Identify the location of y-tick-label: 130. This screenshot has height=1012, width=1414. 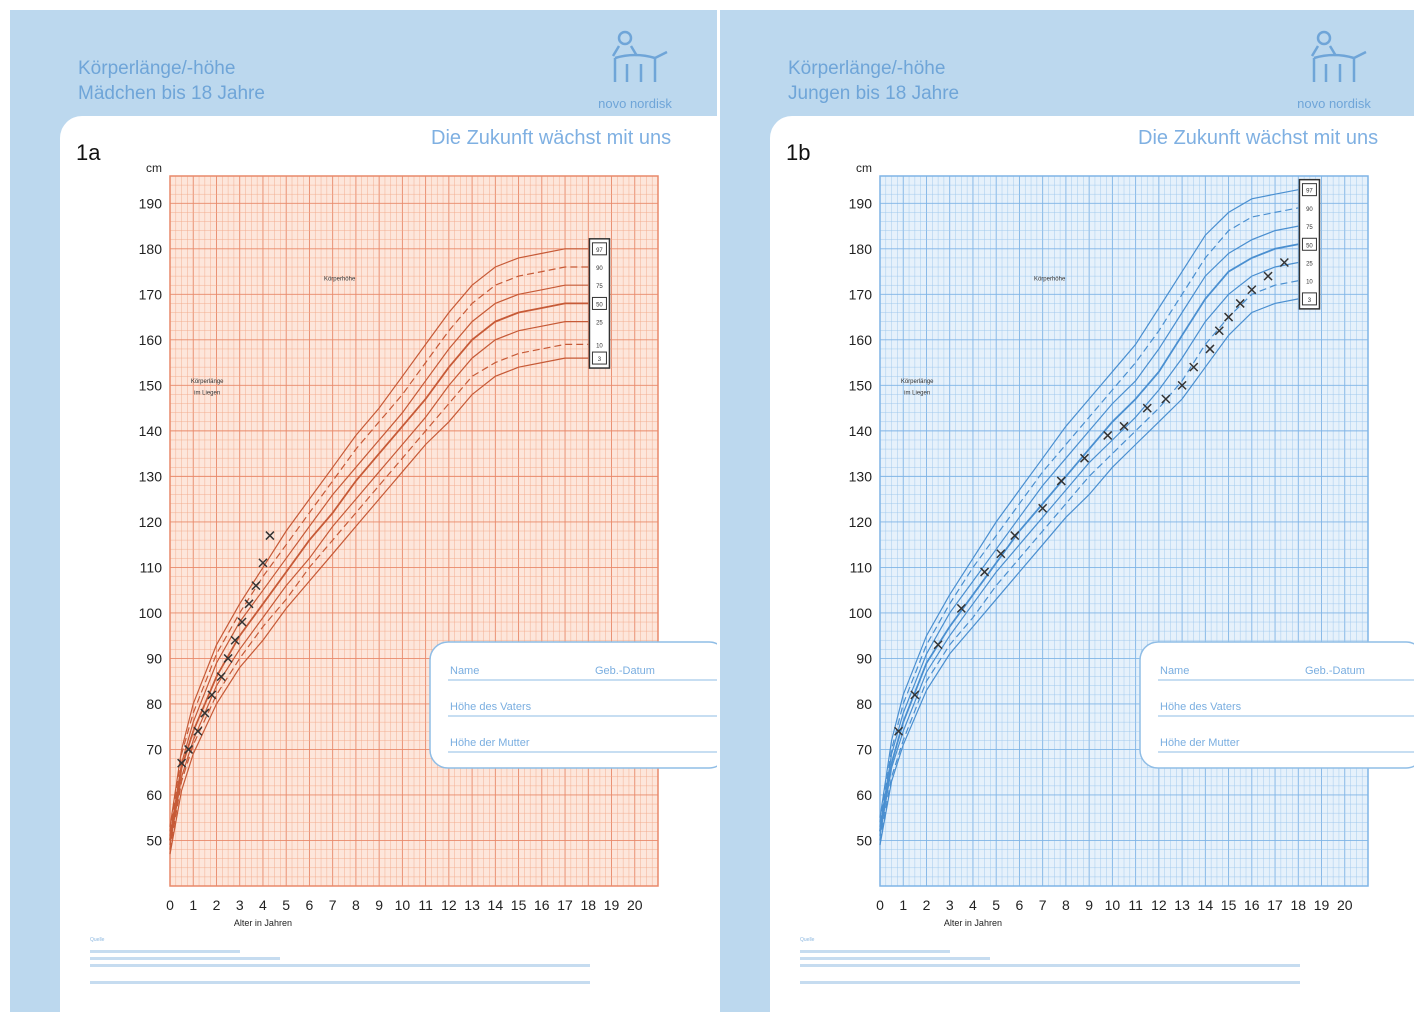
(861, 476).